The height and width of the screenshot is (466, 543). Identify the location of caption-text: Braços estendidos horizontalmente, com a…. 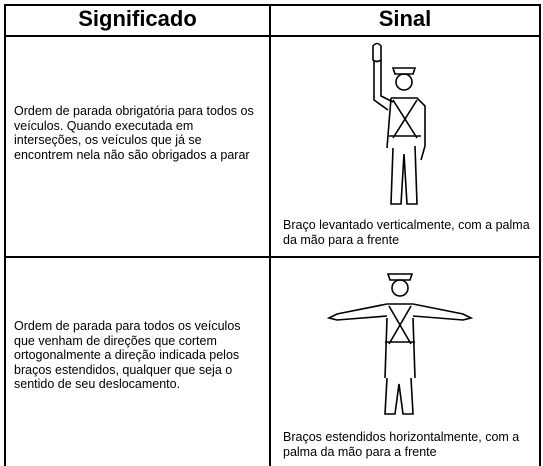
(401, 444).